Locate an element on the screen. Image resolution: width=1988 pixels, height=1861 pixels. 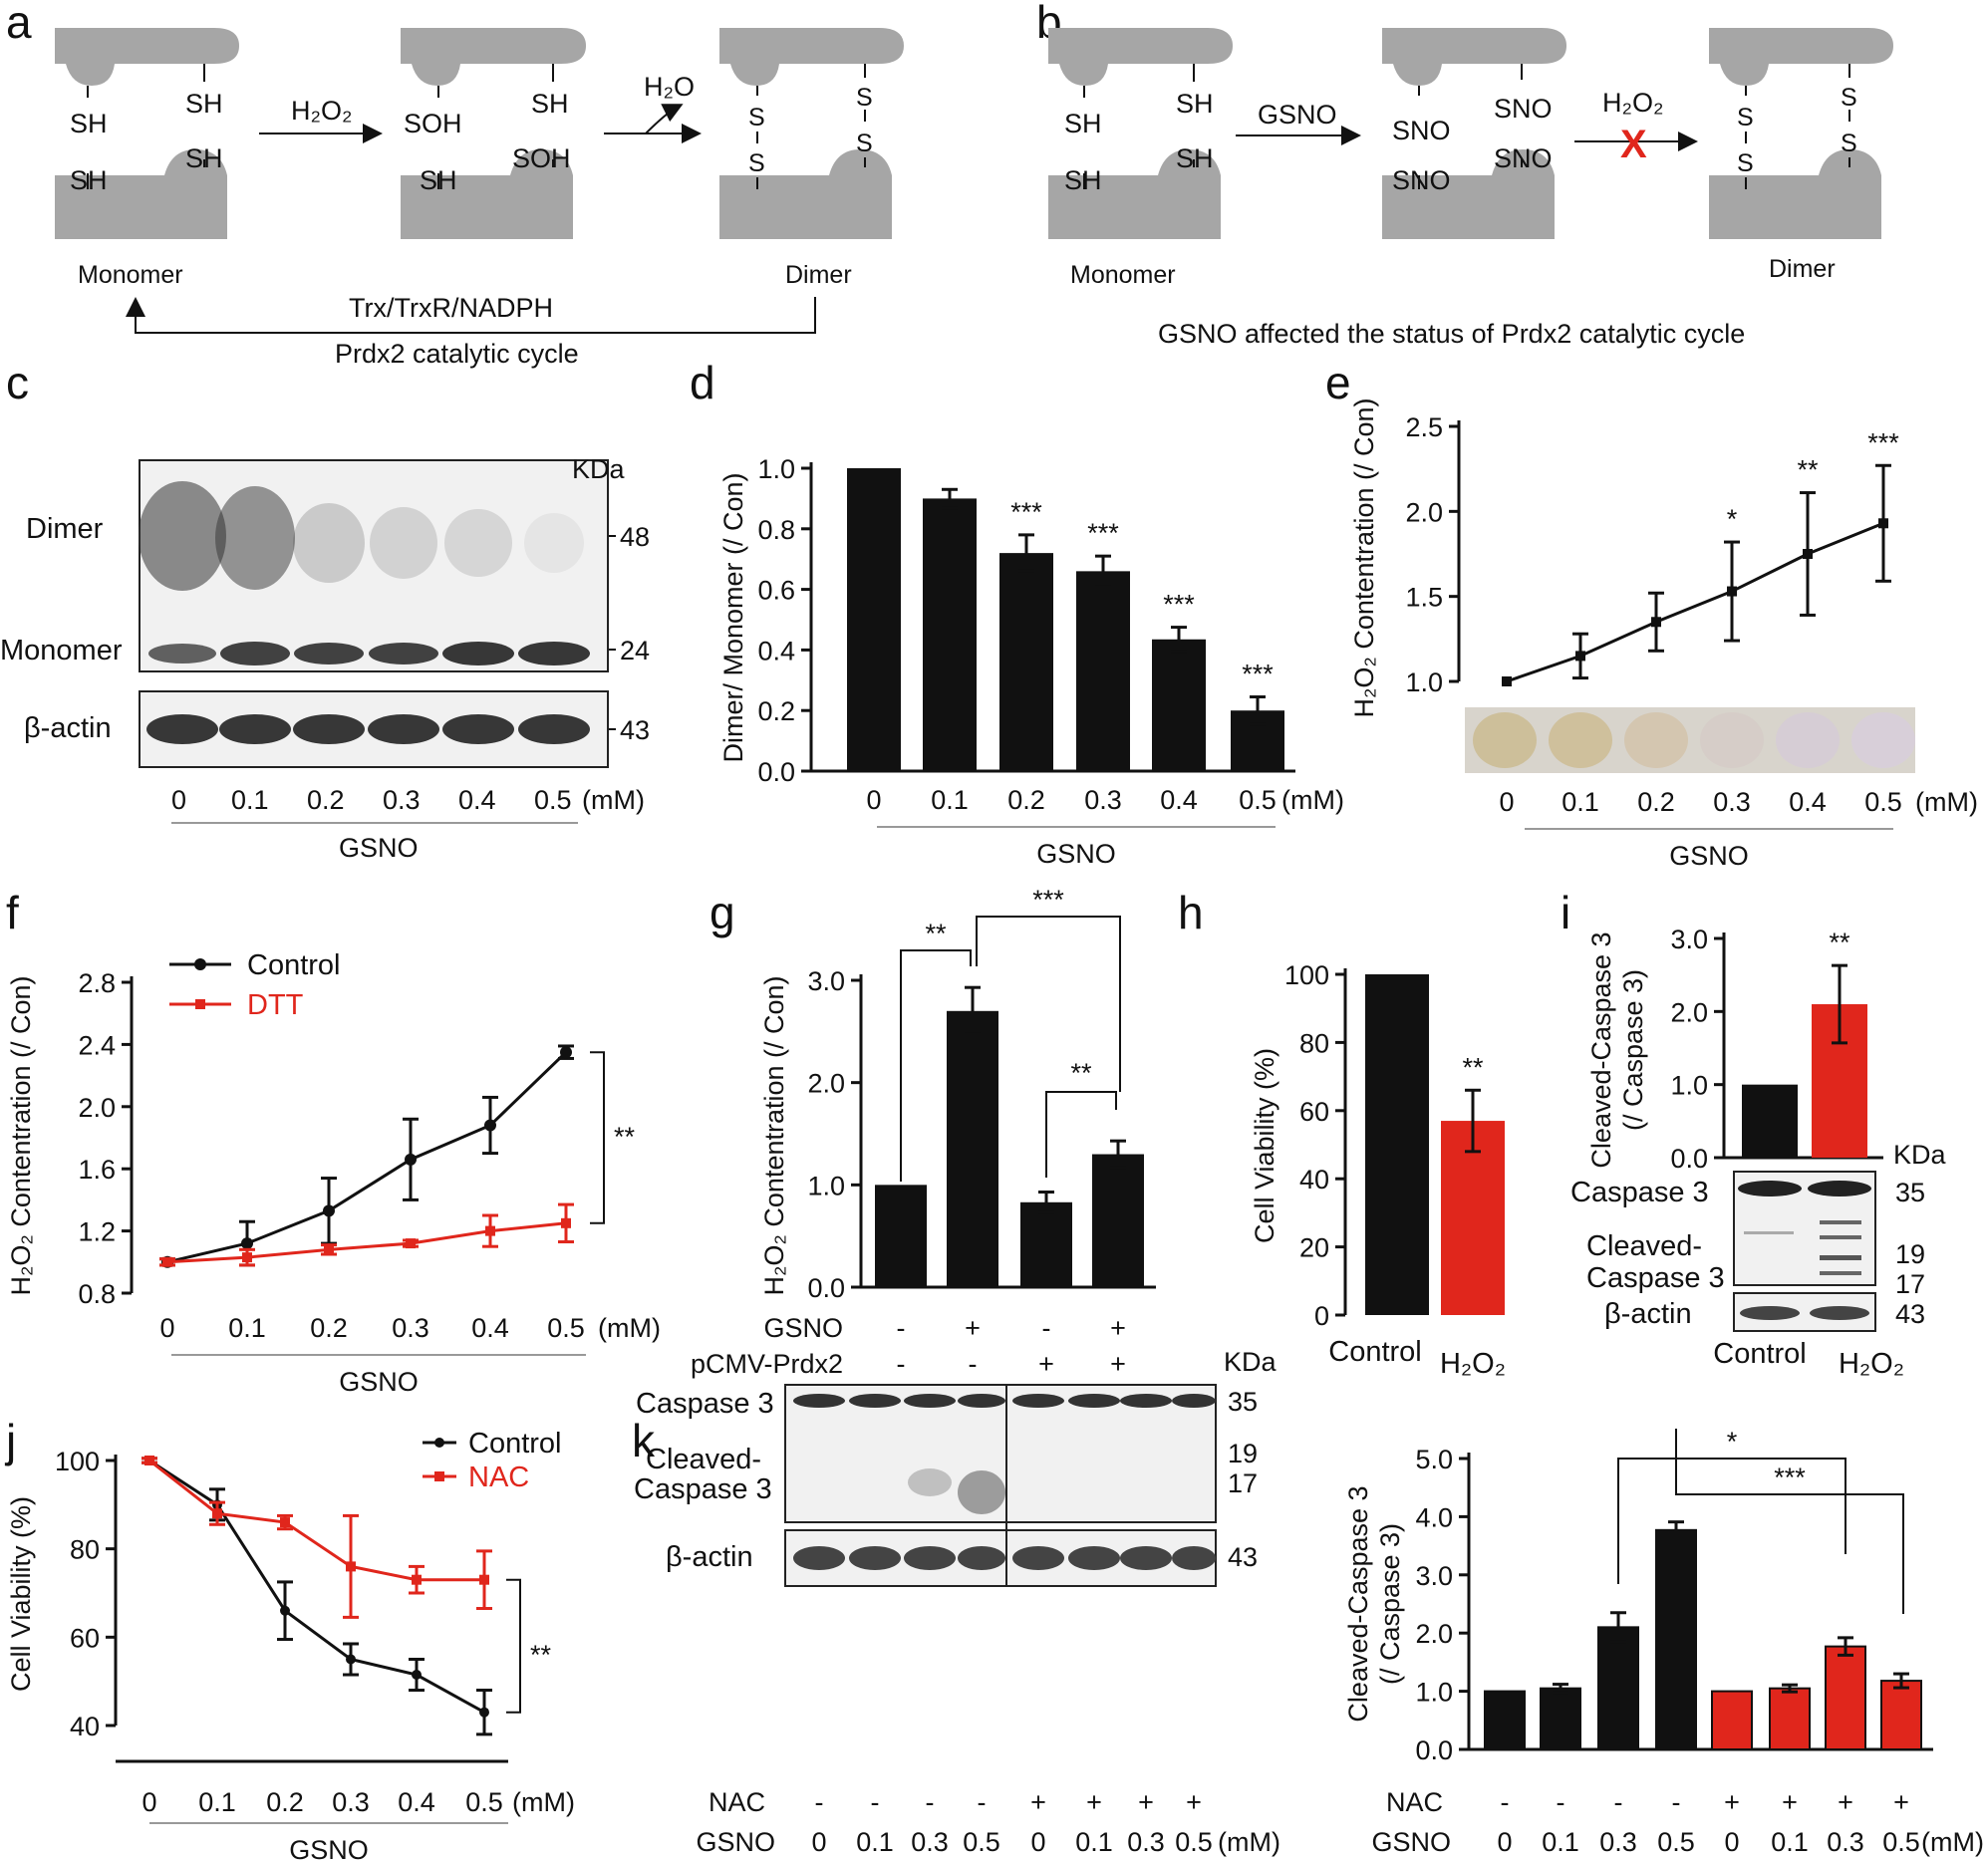
y-tick-label: 40 is located at coordinates (85, 1727).